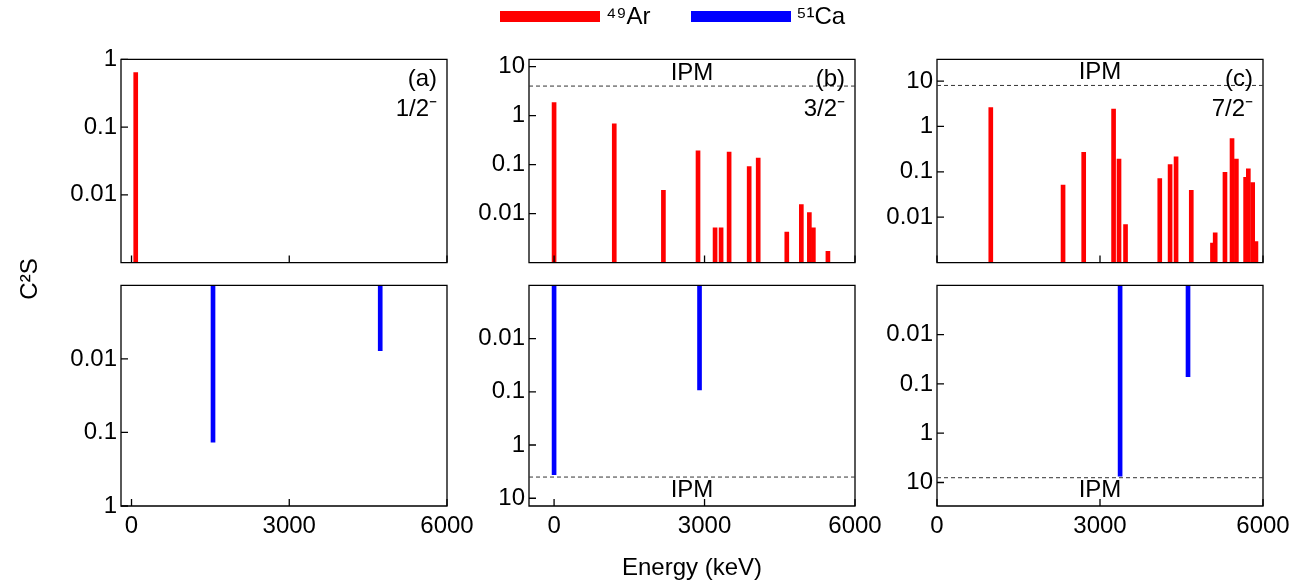 This screenshot has width=1307, height=586. I want to click on annotation: 1/2⁻, so click(416, 108).